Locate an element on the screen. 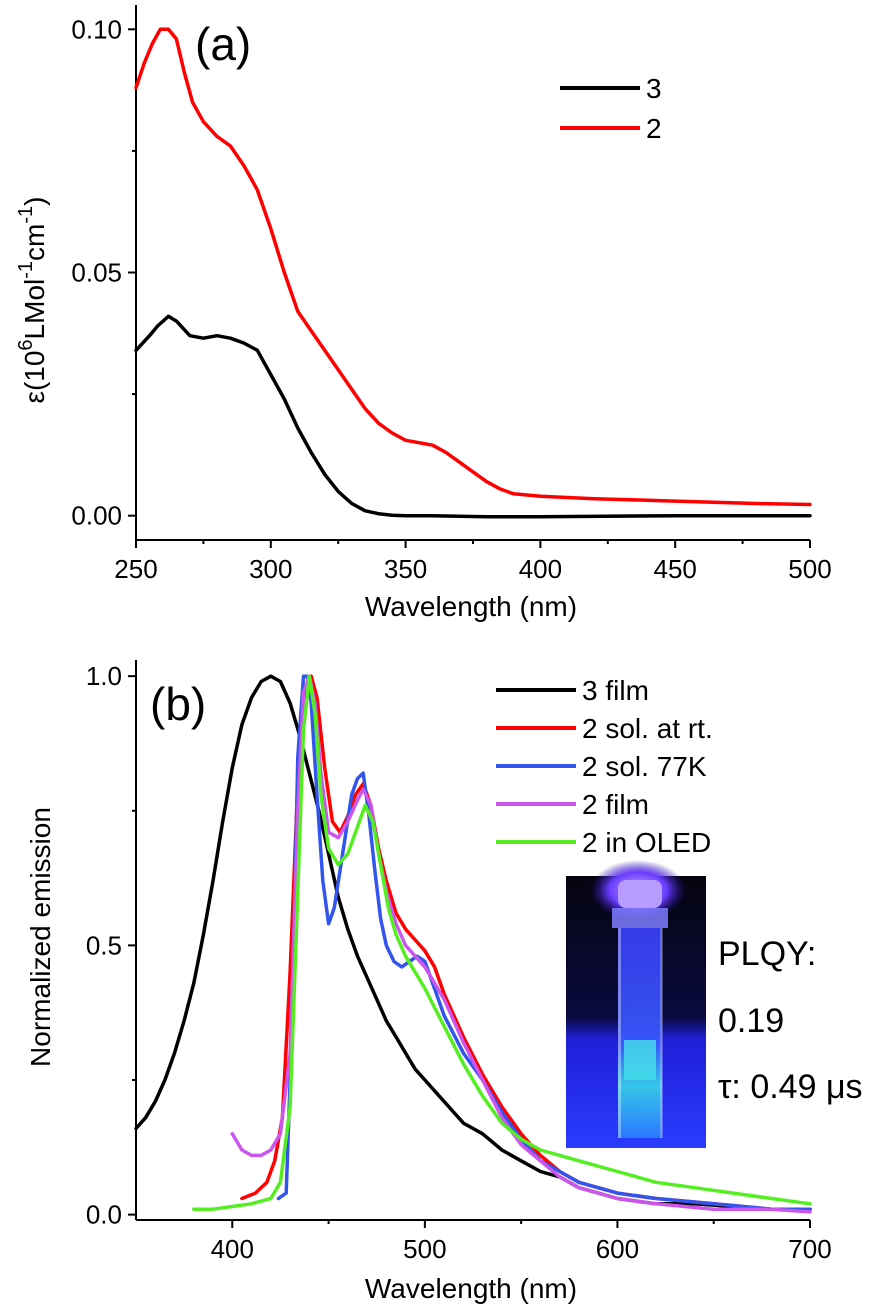  panel-b-legend-label: 3 film is located at coordinates (615, 690).